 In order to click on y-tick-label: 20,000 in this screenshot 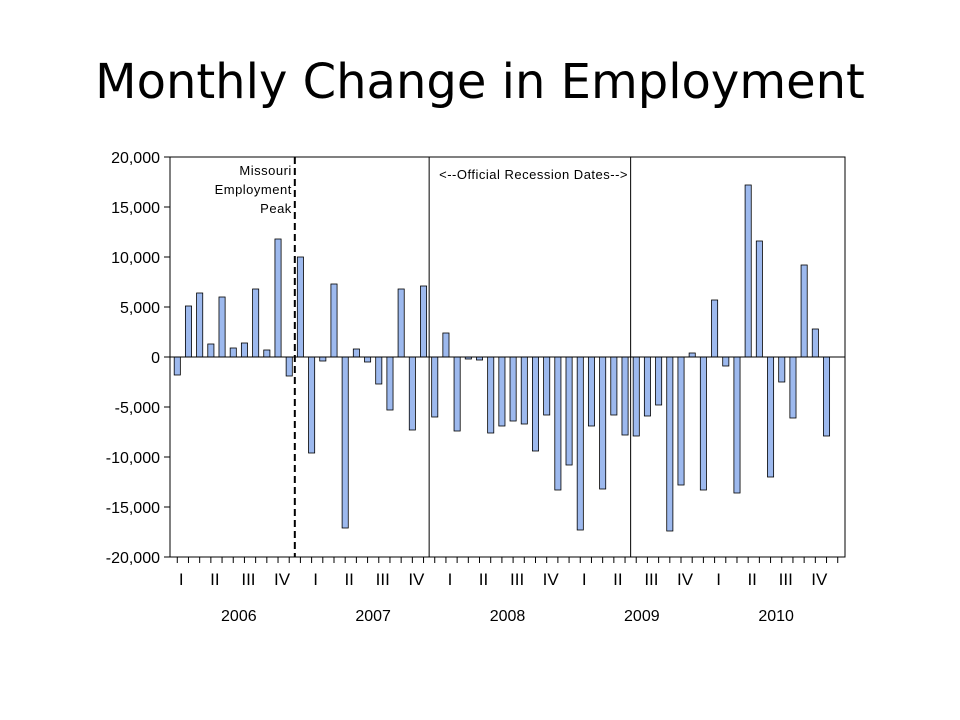, I will do `click(135, 158)`.